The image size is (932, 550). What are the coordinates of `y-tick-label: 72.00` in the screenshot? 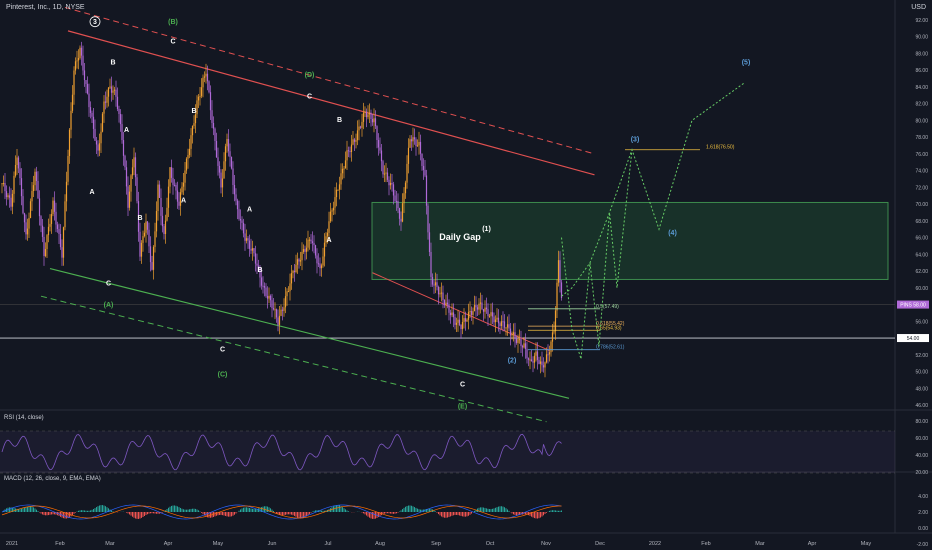 It's located at (921, 188).